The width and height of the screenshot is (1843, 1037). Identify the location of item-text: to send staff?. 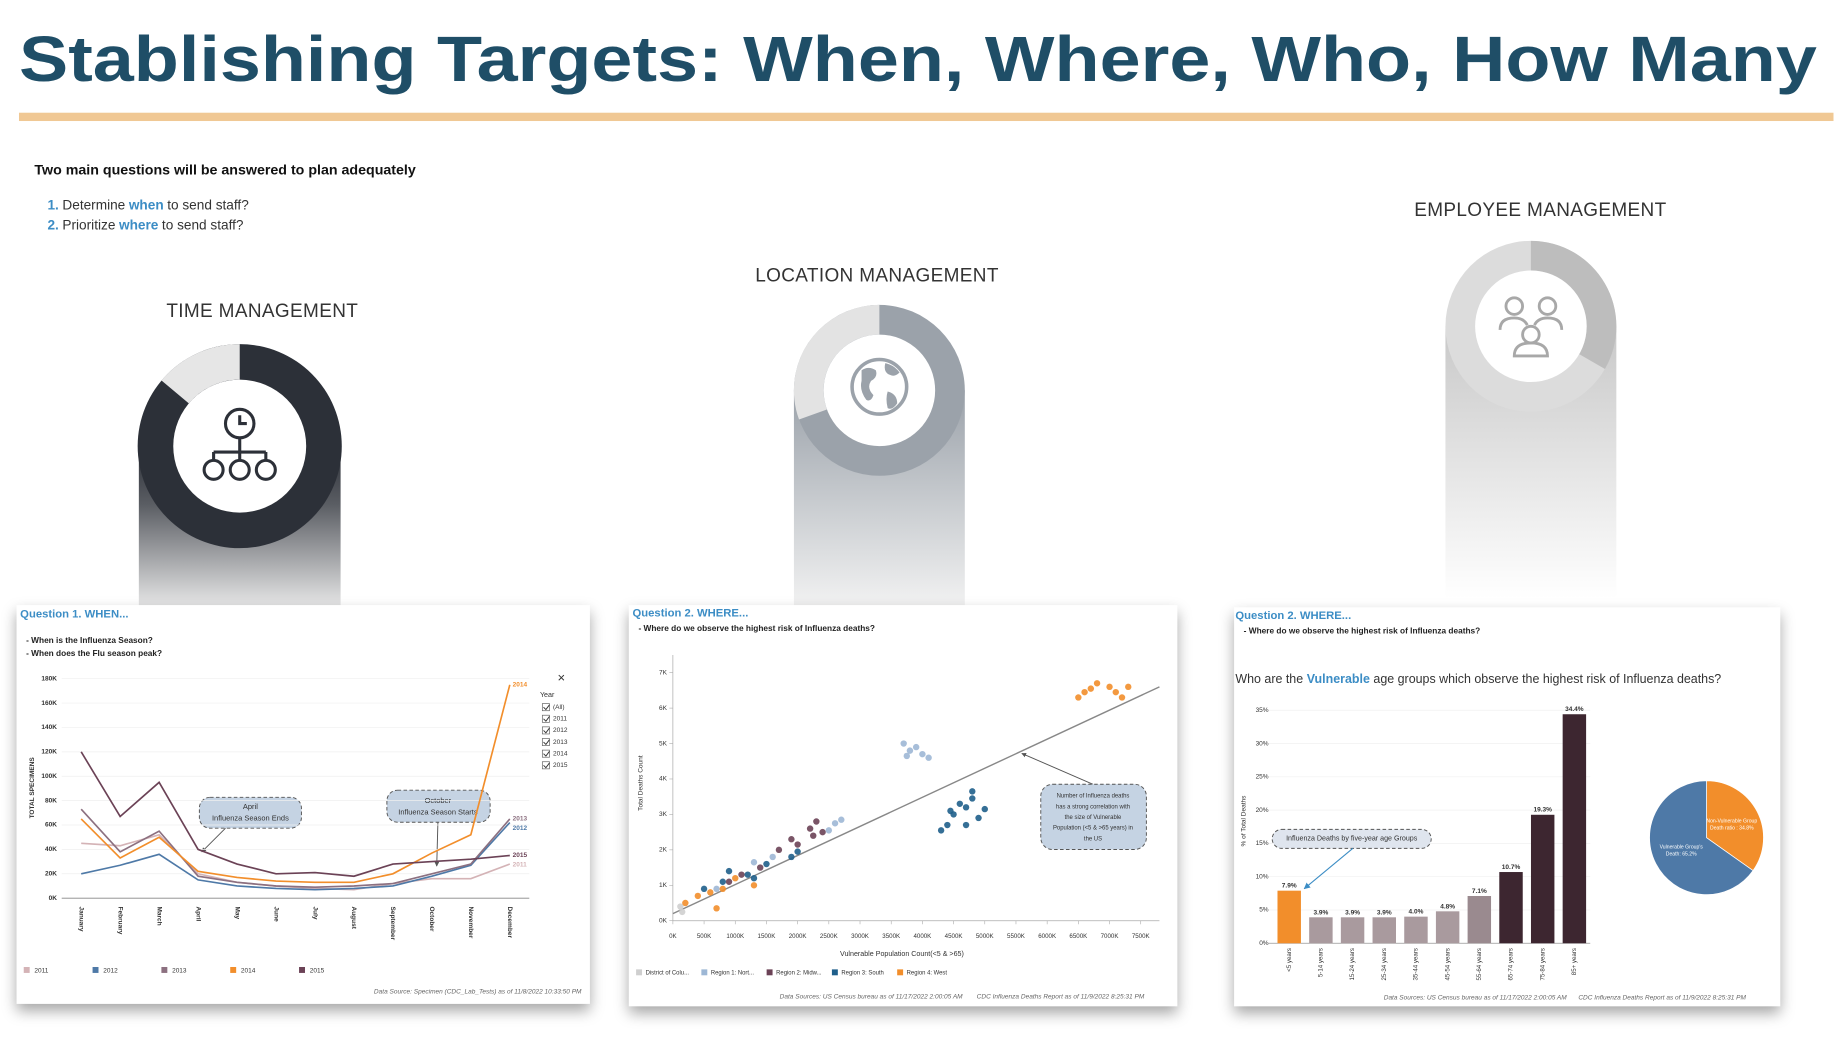
(203, 224).